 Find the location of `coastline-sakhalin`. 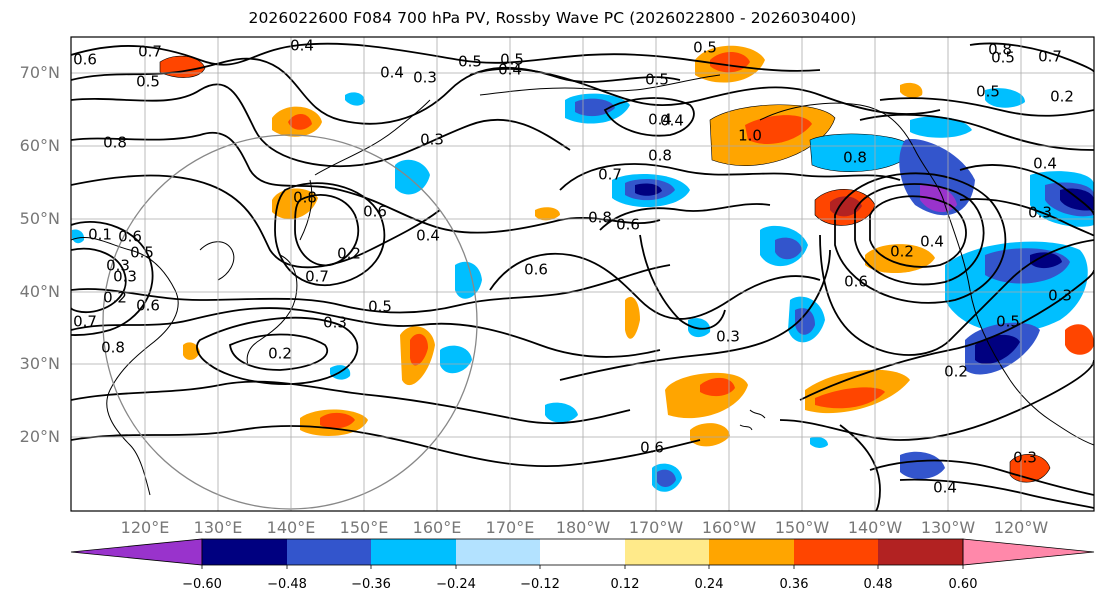

coastline-sakhalin is located at coordinates (306, 210).